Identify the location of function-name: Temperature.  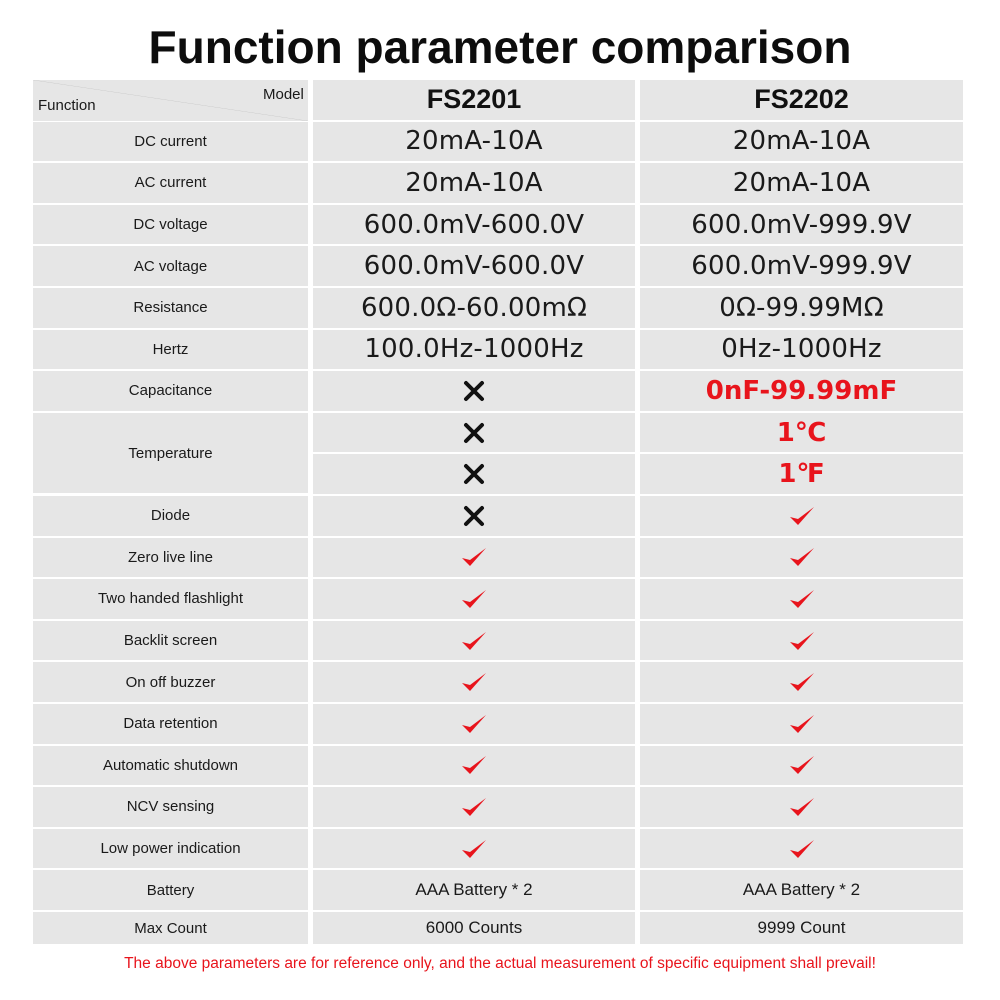
(170, 454).